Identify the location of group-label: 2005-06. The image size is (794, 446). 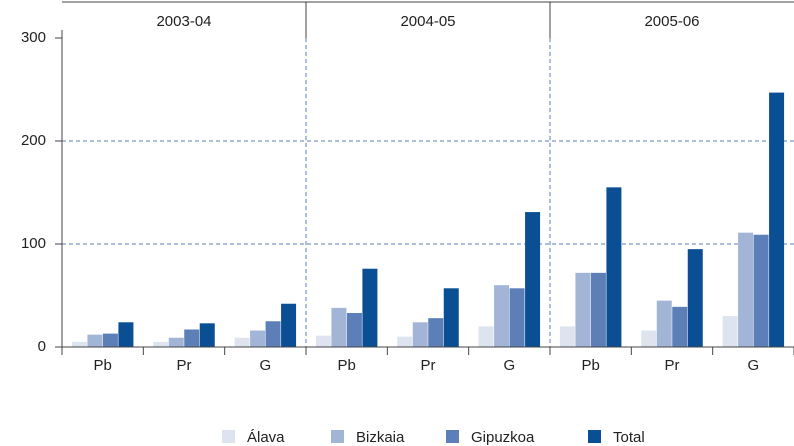
(671, 21).